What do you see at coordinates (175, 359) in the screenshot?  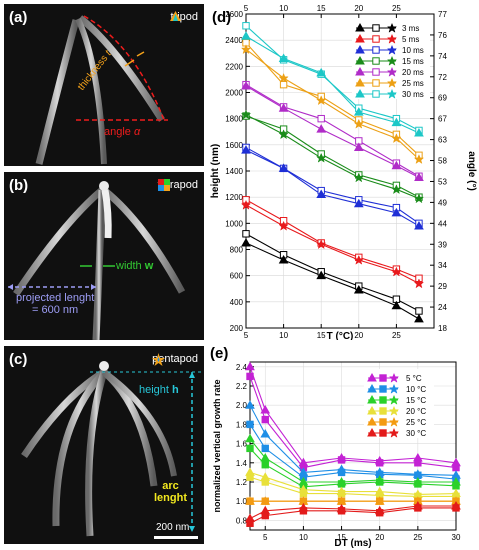 I see `pentapod-legend: pentapod` at bounding box center [175, 359].